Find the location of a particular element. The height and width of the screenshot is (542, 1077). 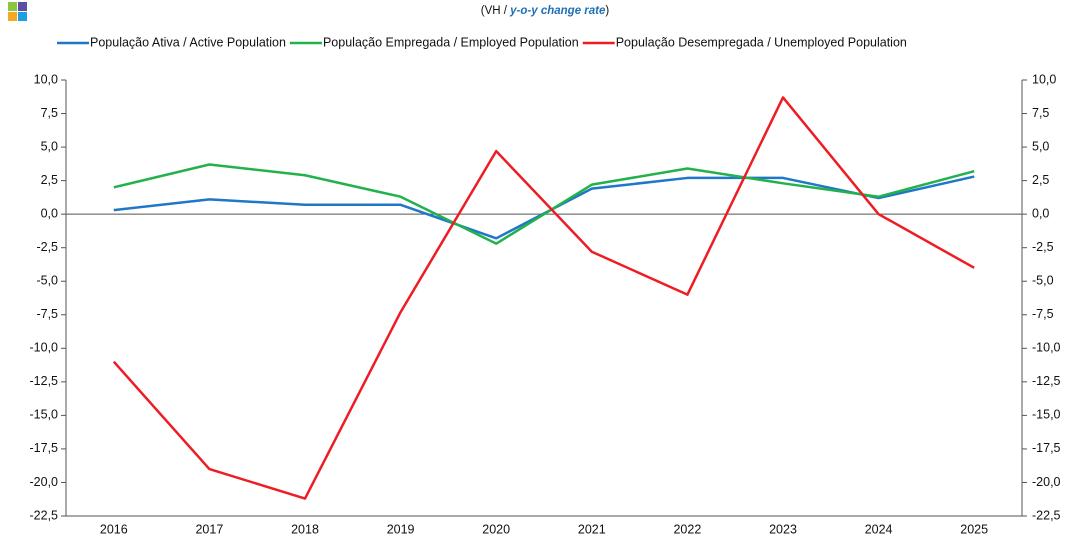

y2-tick-label: 10,0 is located at coordinates (1044, 79).